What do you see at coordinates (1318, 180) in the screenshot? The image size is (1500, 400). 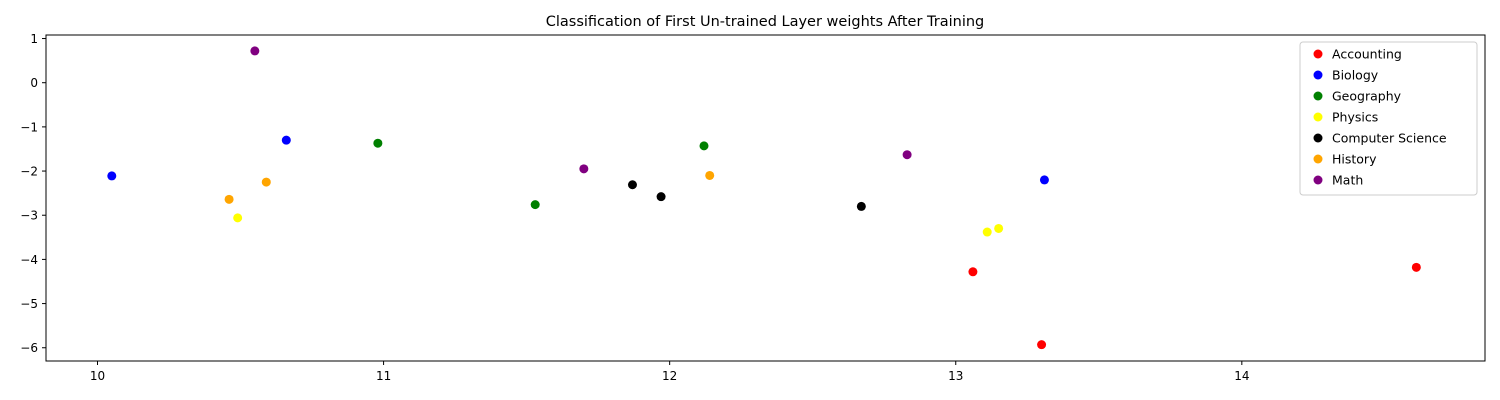 I see `legend-marker-math` at bounding box center [1318, 180].